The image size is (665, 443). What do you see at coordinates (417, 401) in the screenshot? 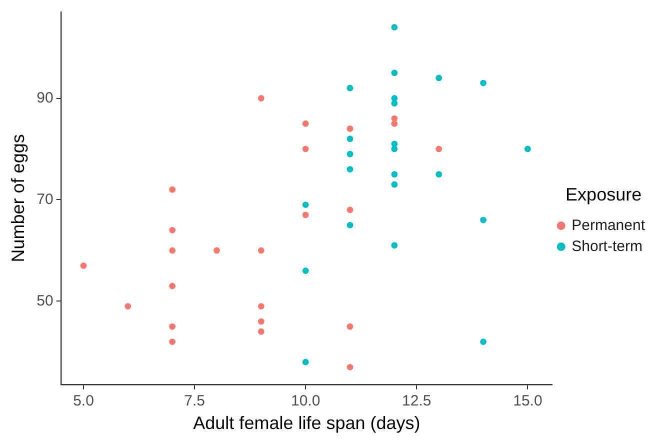
I see `x-tick-label: 12.5` at bounding box center [417, 401].